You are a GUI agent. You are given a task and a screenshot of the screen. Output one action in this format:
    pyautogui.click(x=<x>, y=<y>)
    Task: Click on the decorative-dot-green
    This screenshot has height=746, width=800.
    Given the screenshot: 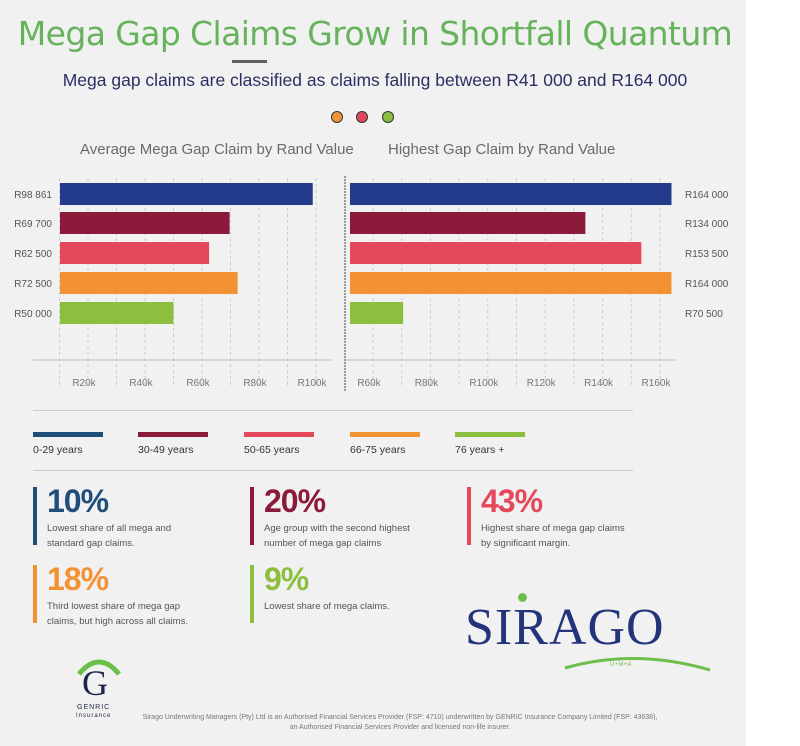 What is the action you would take?
    pyautogui.click(x=388, y=117)
    